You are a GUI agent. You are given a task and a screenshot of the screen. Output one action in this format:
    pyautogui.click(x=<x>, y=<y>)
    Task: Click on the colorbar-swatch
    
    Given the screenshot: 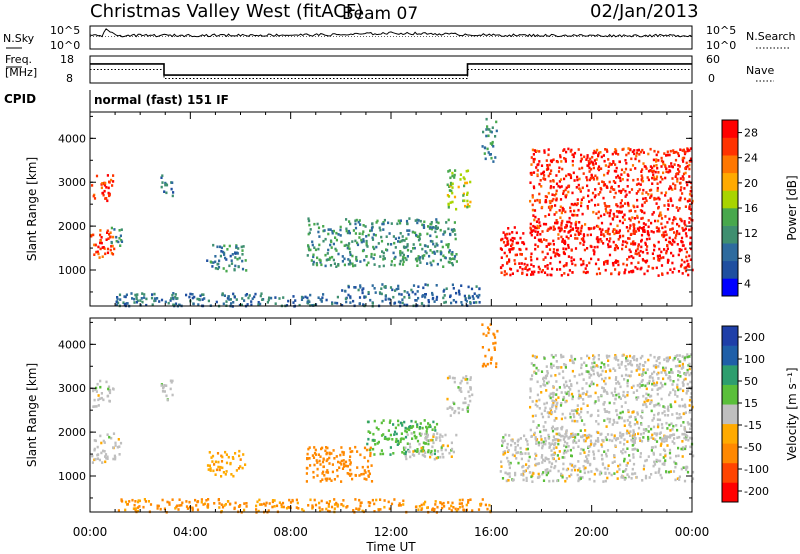 What is the action you would take?
    pyautogui.click(x=730, y=433)
    